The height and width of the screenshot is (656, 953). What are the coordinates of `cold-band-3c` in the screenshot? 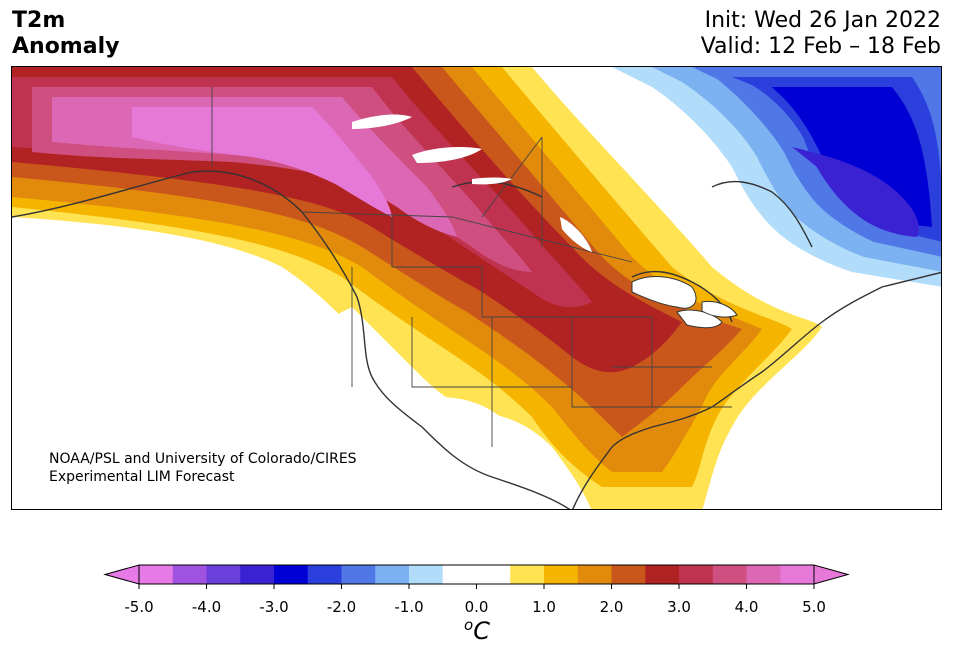 It's located at (855, 192).